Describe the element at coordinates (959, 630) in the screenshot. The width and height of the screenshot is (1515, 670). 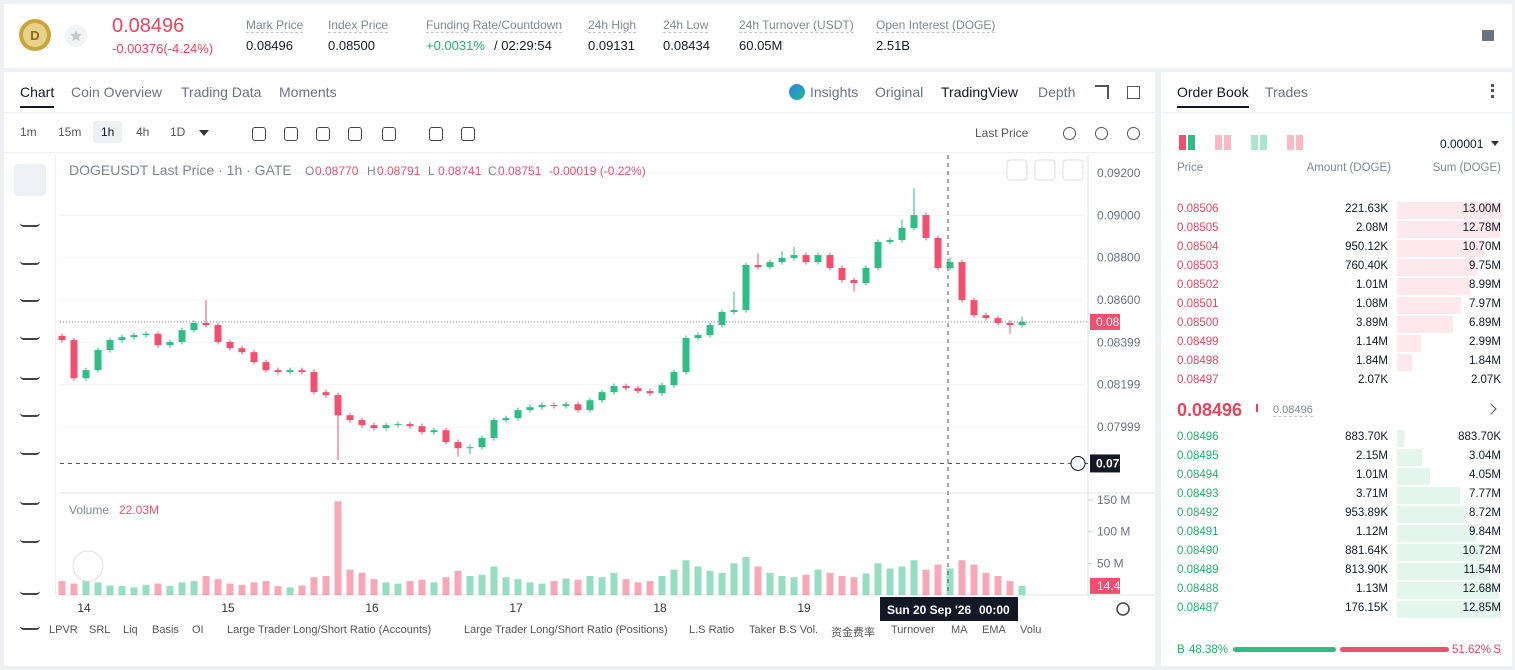
I see `indicator-tab: MA` at that location.